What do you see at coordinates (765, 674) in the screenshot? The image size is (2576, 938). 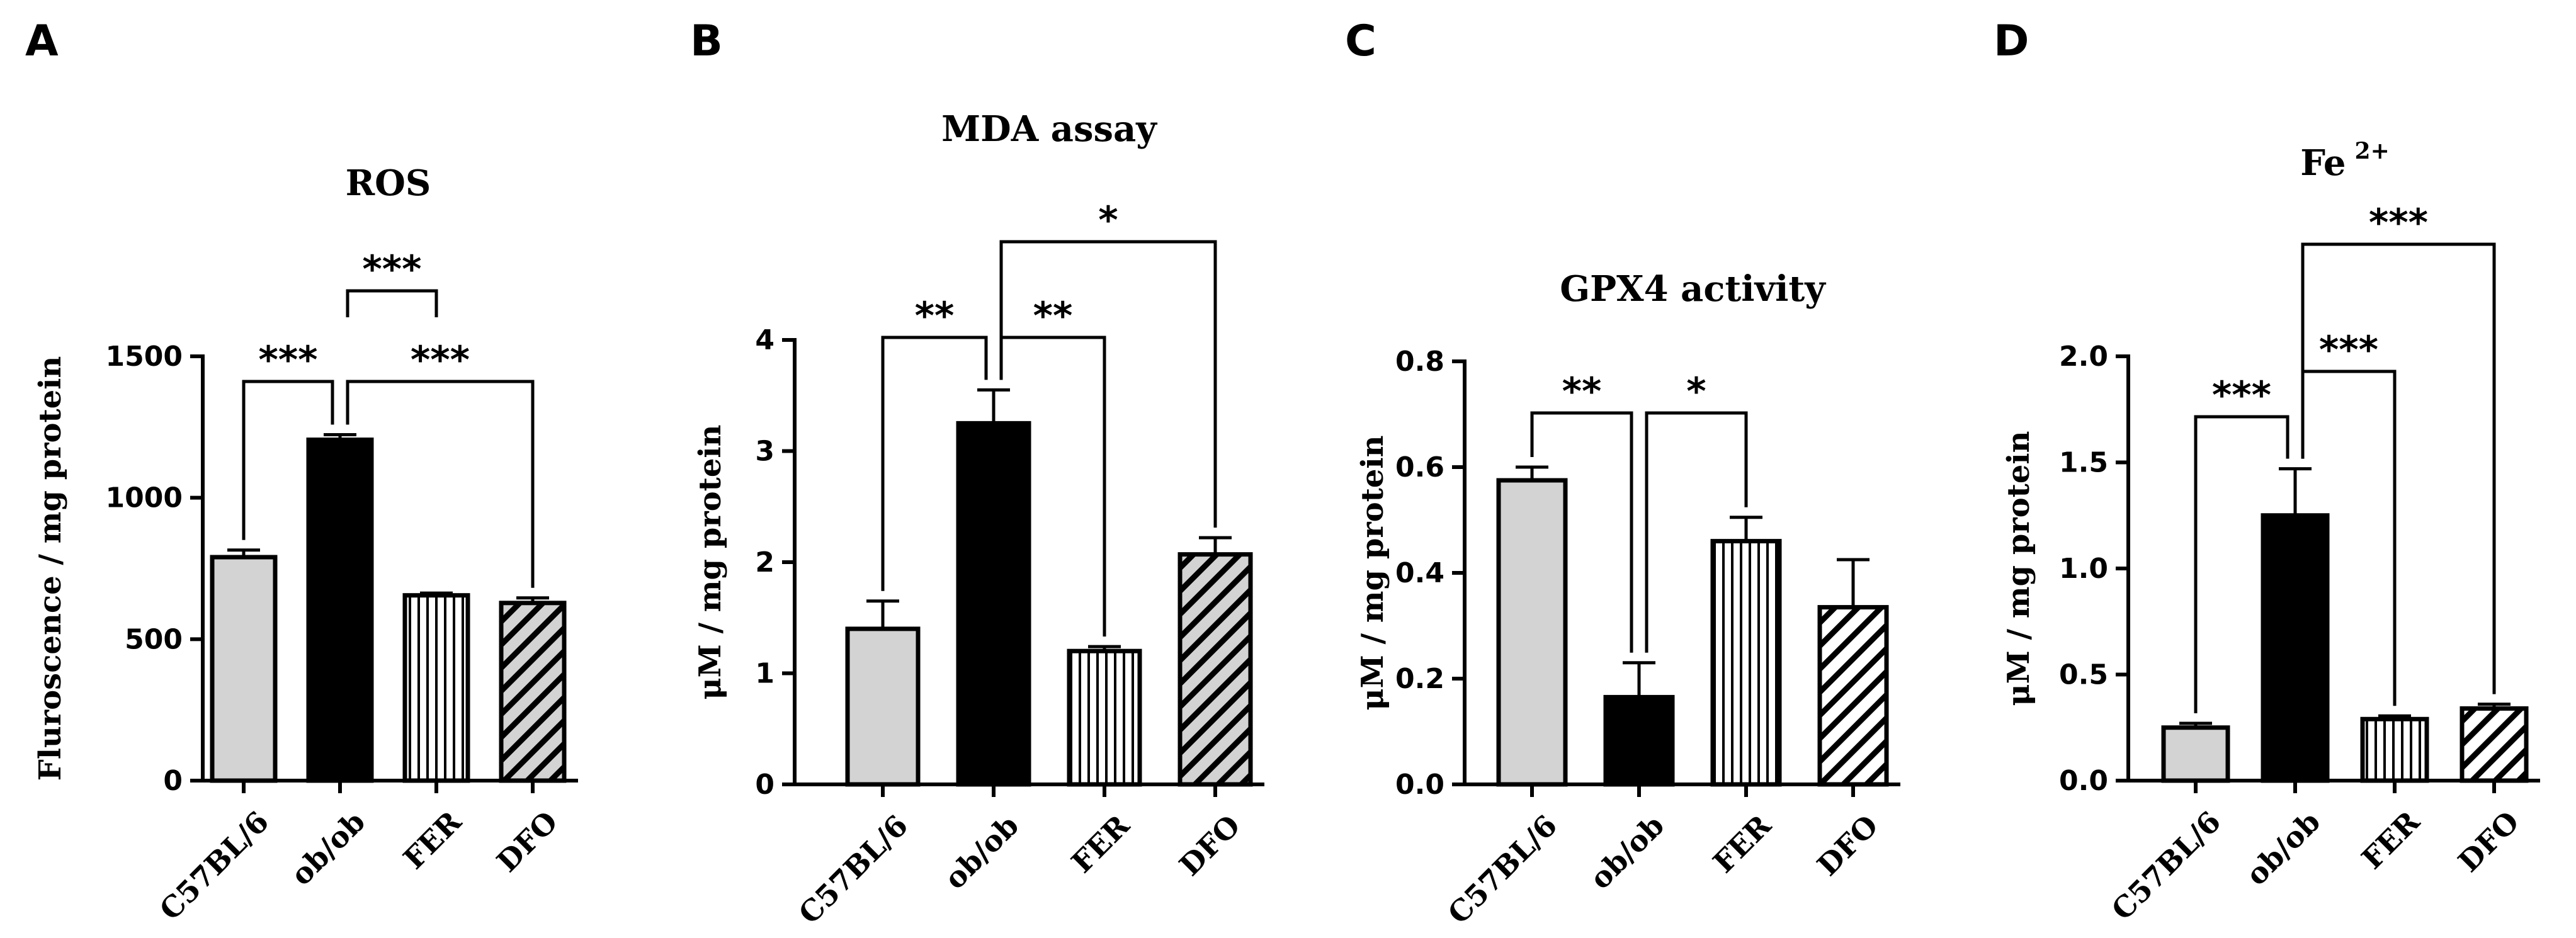 I see `y-tick-label: 1` at bounding box center [765, 674].